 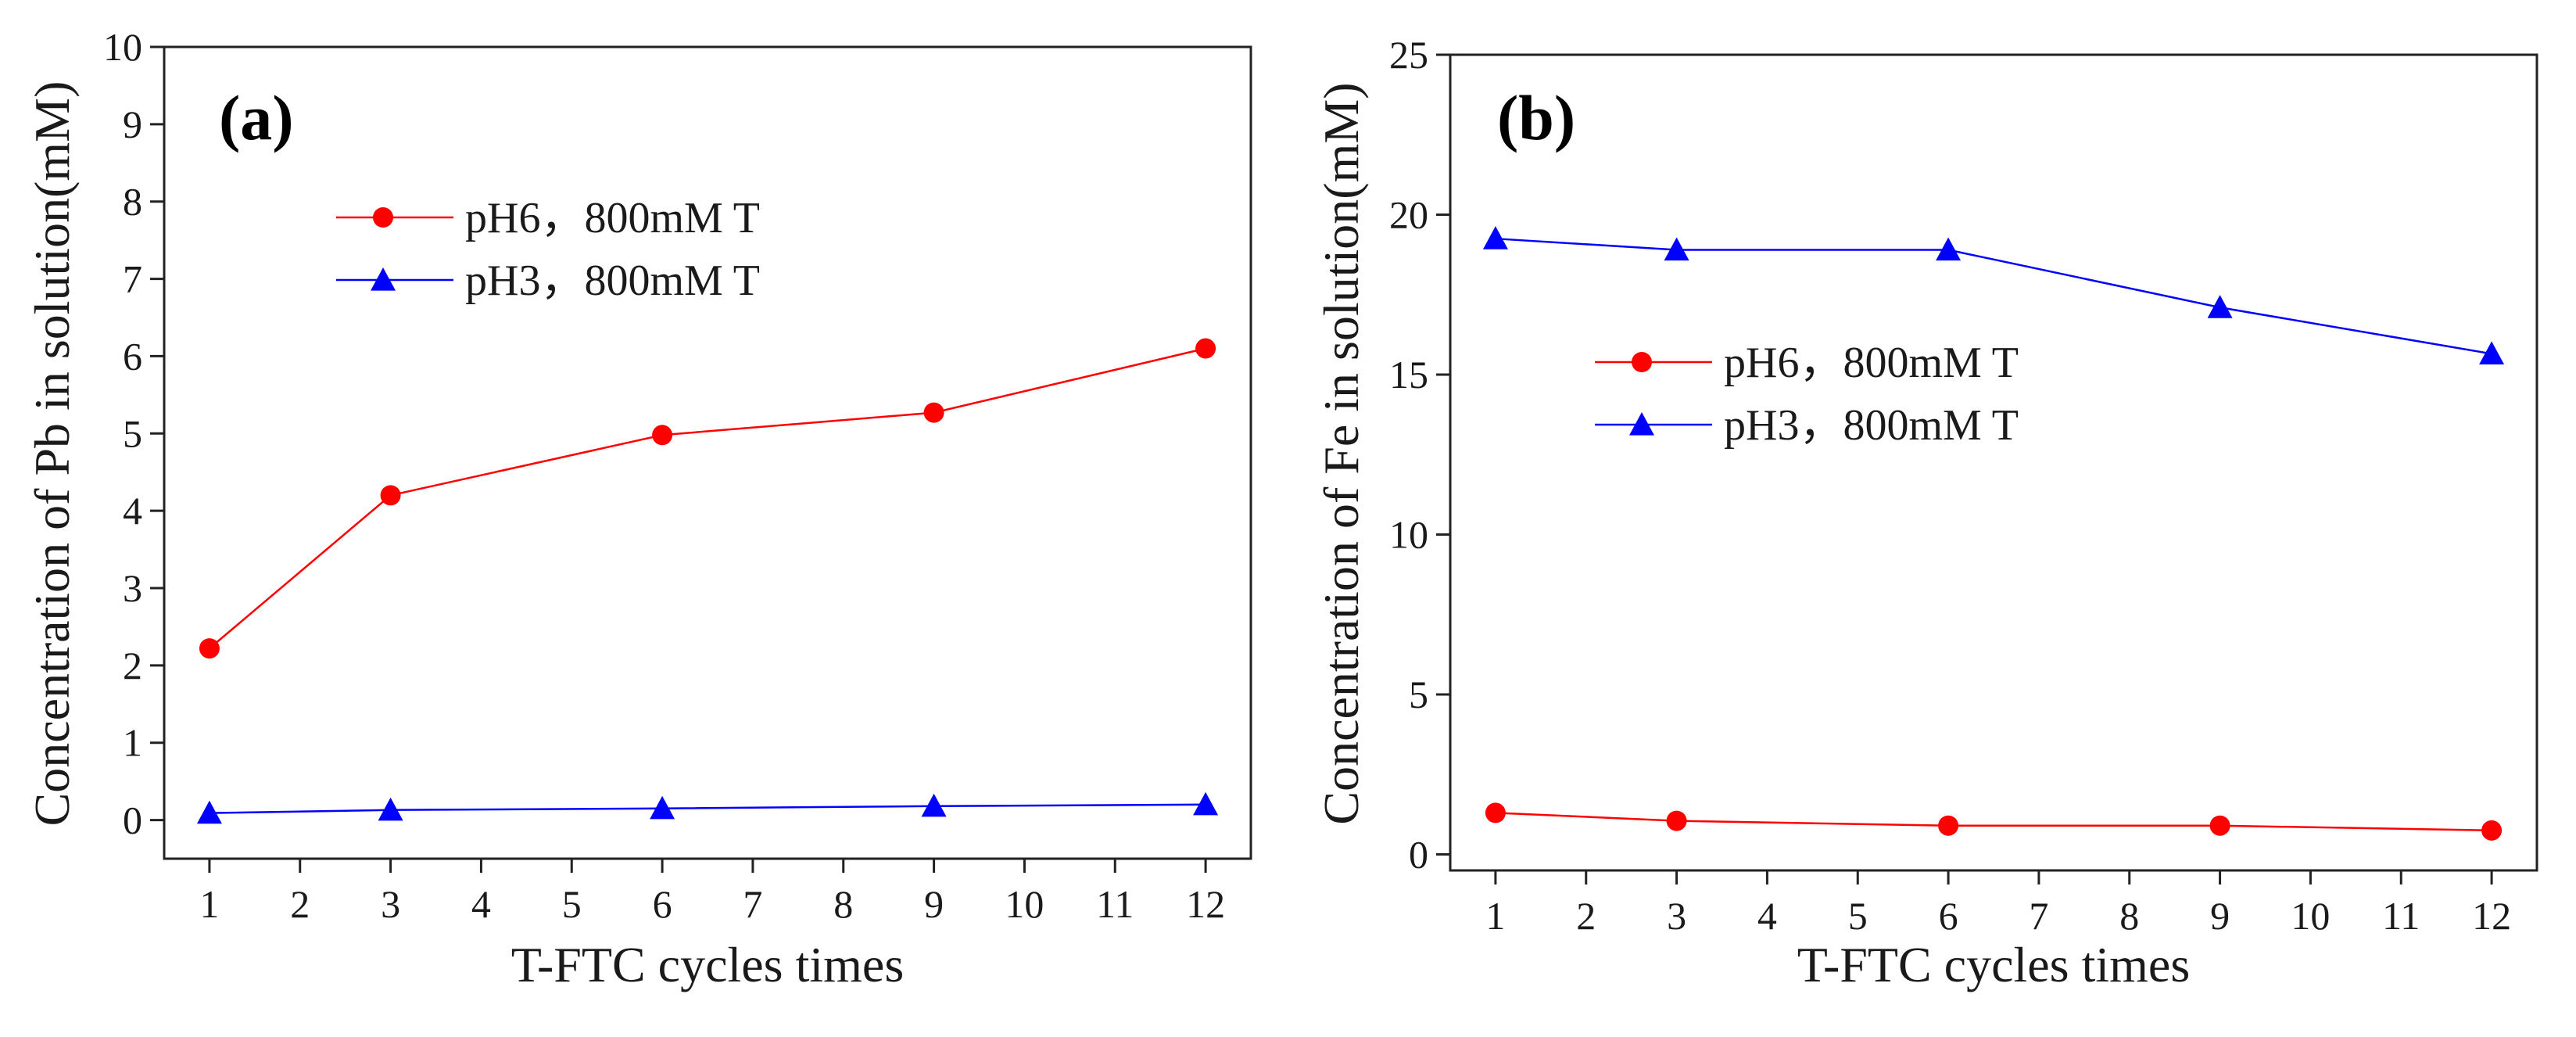 I want to click on y-tick-label: 7, so click(x=132, y=279).